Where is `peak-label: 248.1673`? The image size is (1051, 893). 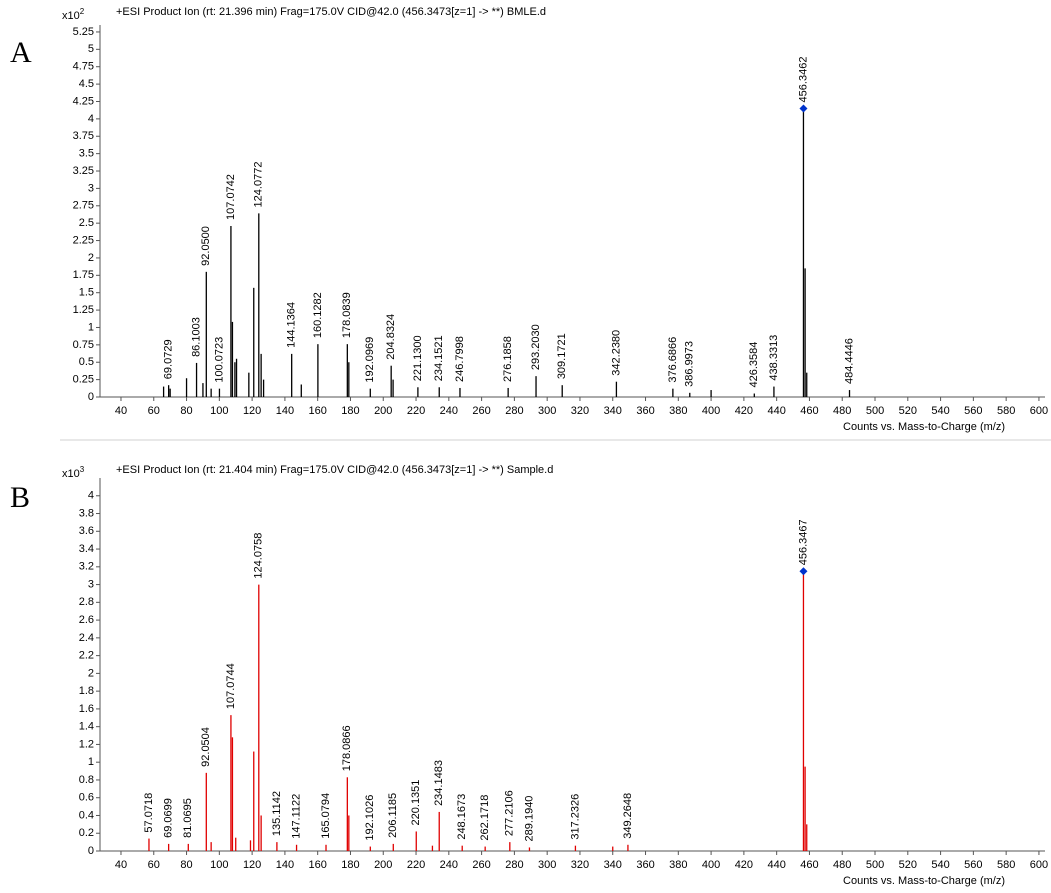
peak-label: 248.1673 is located at coordinates (462, 817).